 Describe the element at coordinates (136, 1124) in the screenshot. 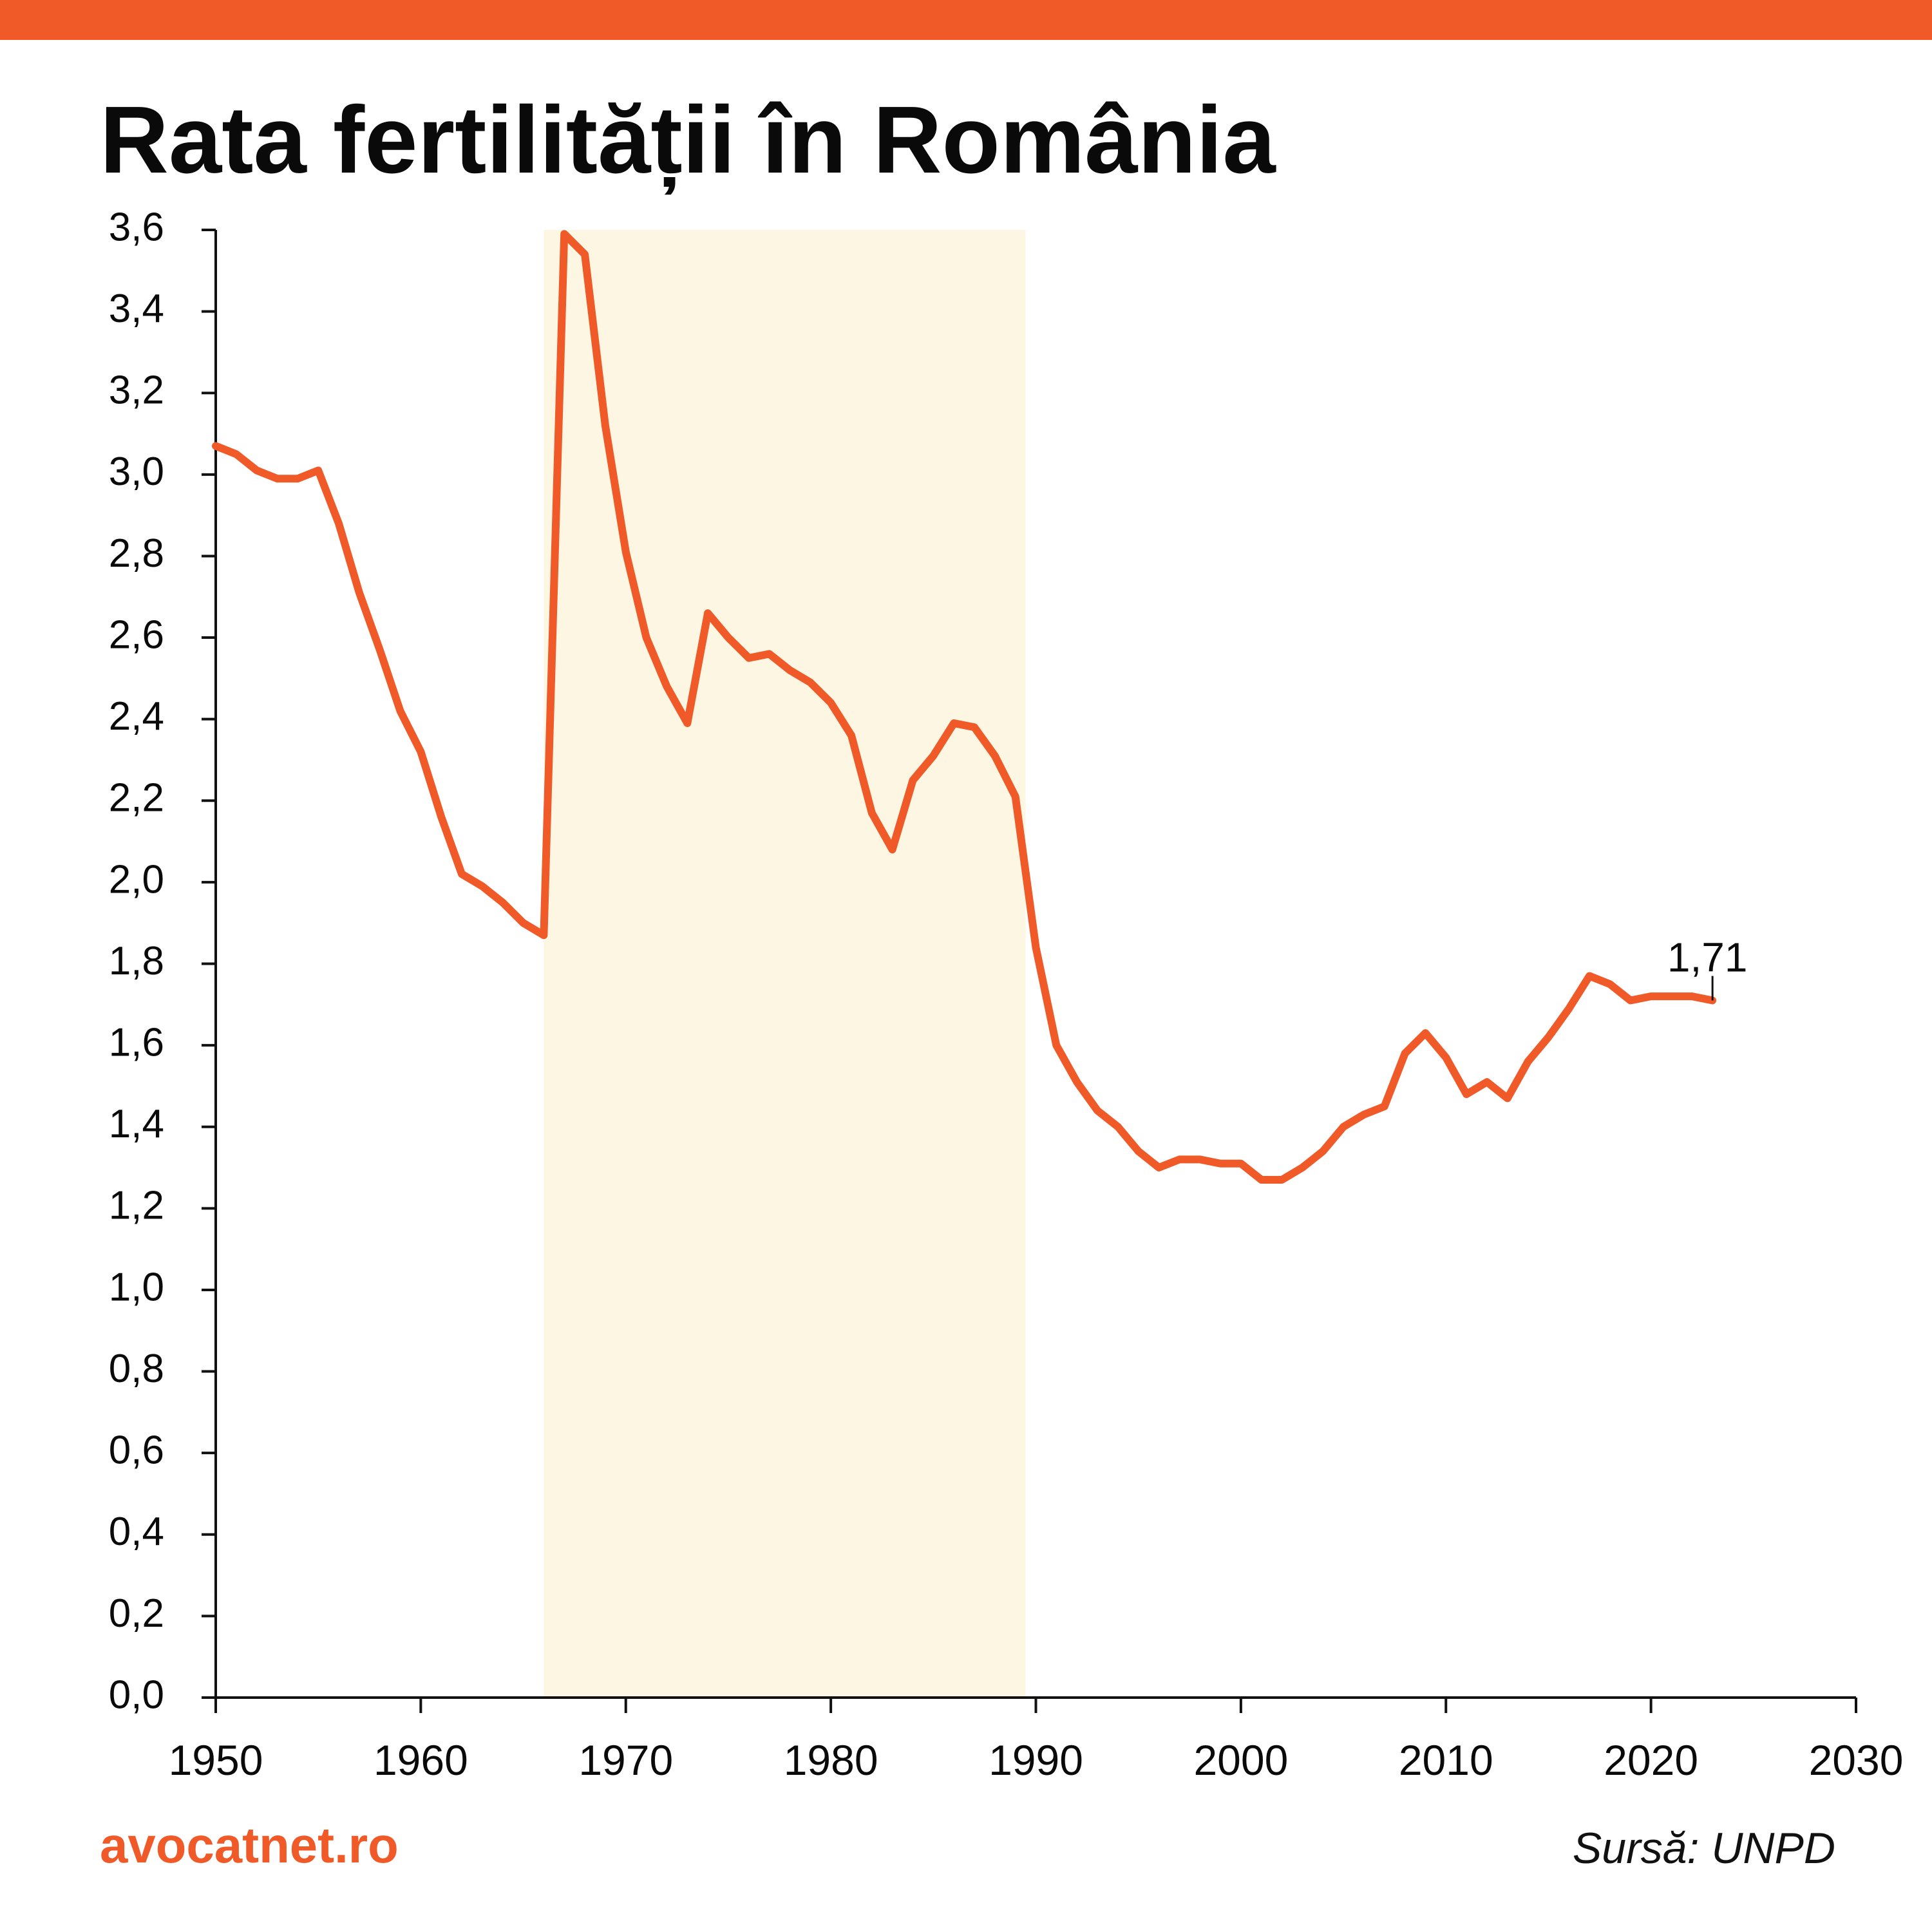

I see `y-tick-label: 1,4` at that location.